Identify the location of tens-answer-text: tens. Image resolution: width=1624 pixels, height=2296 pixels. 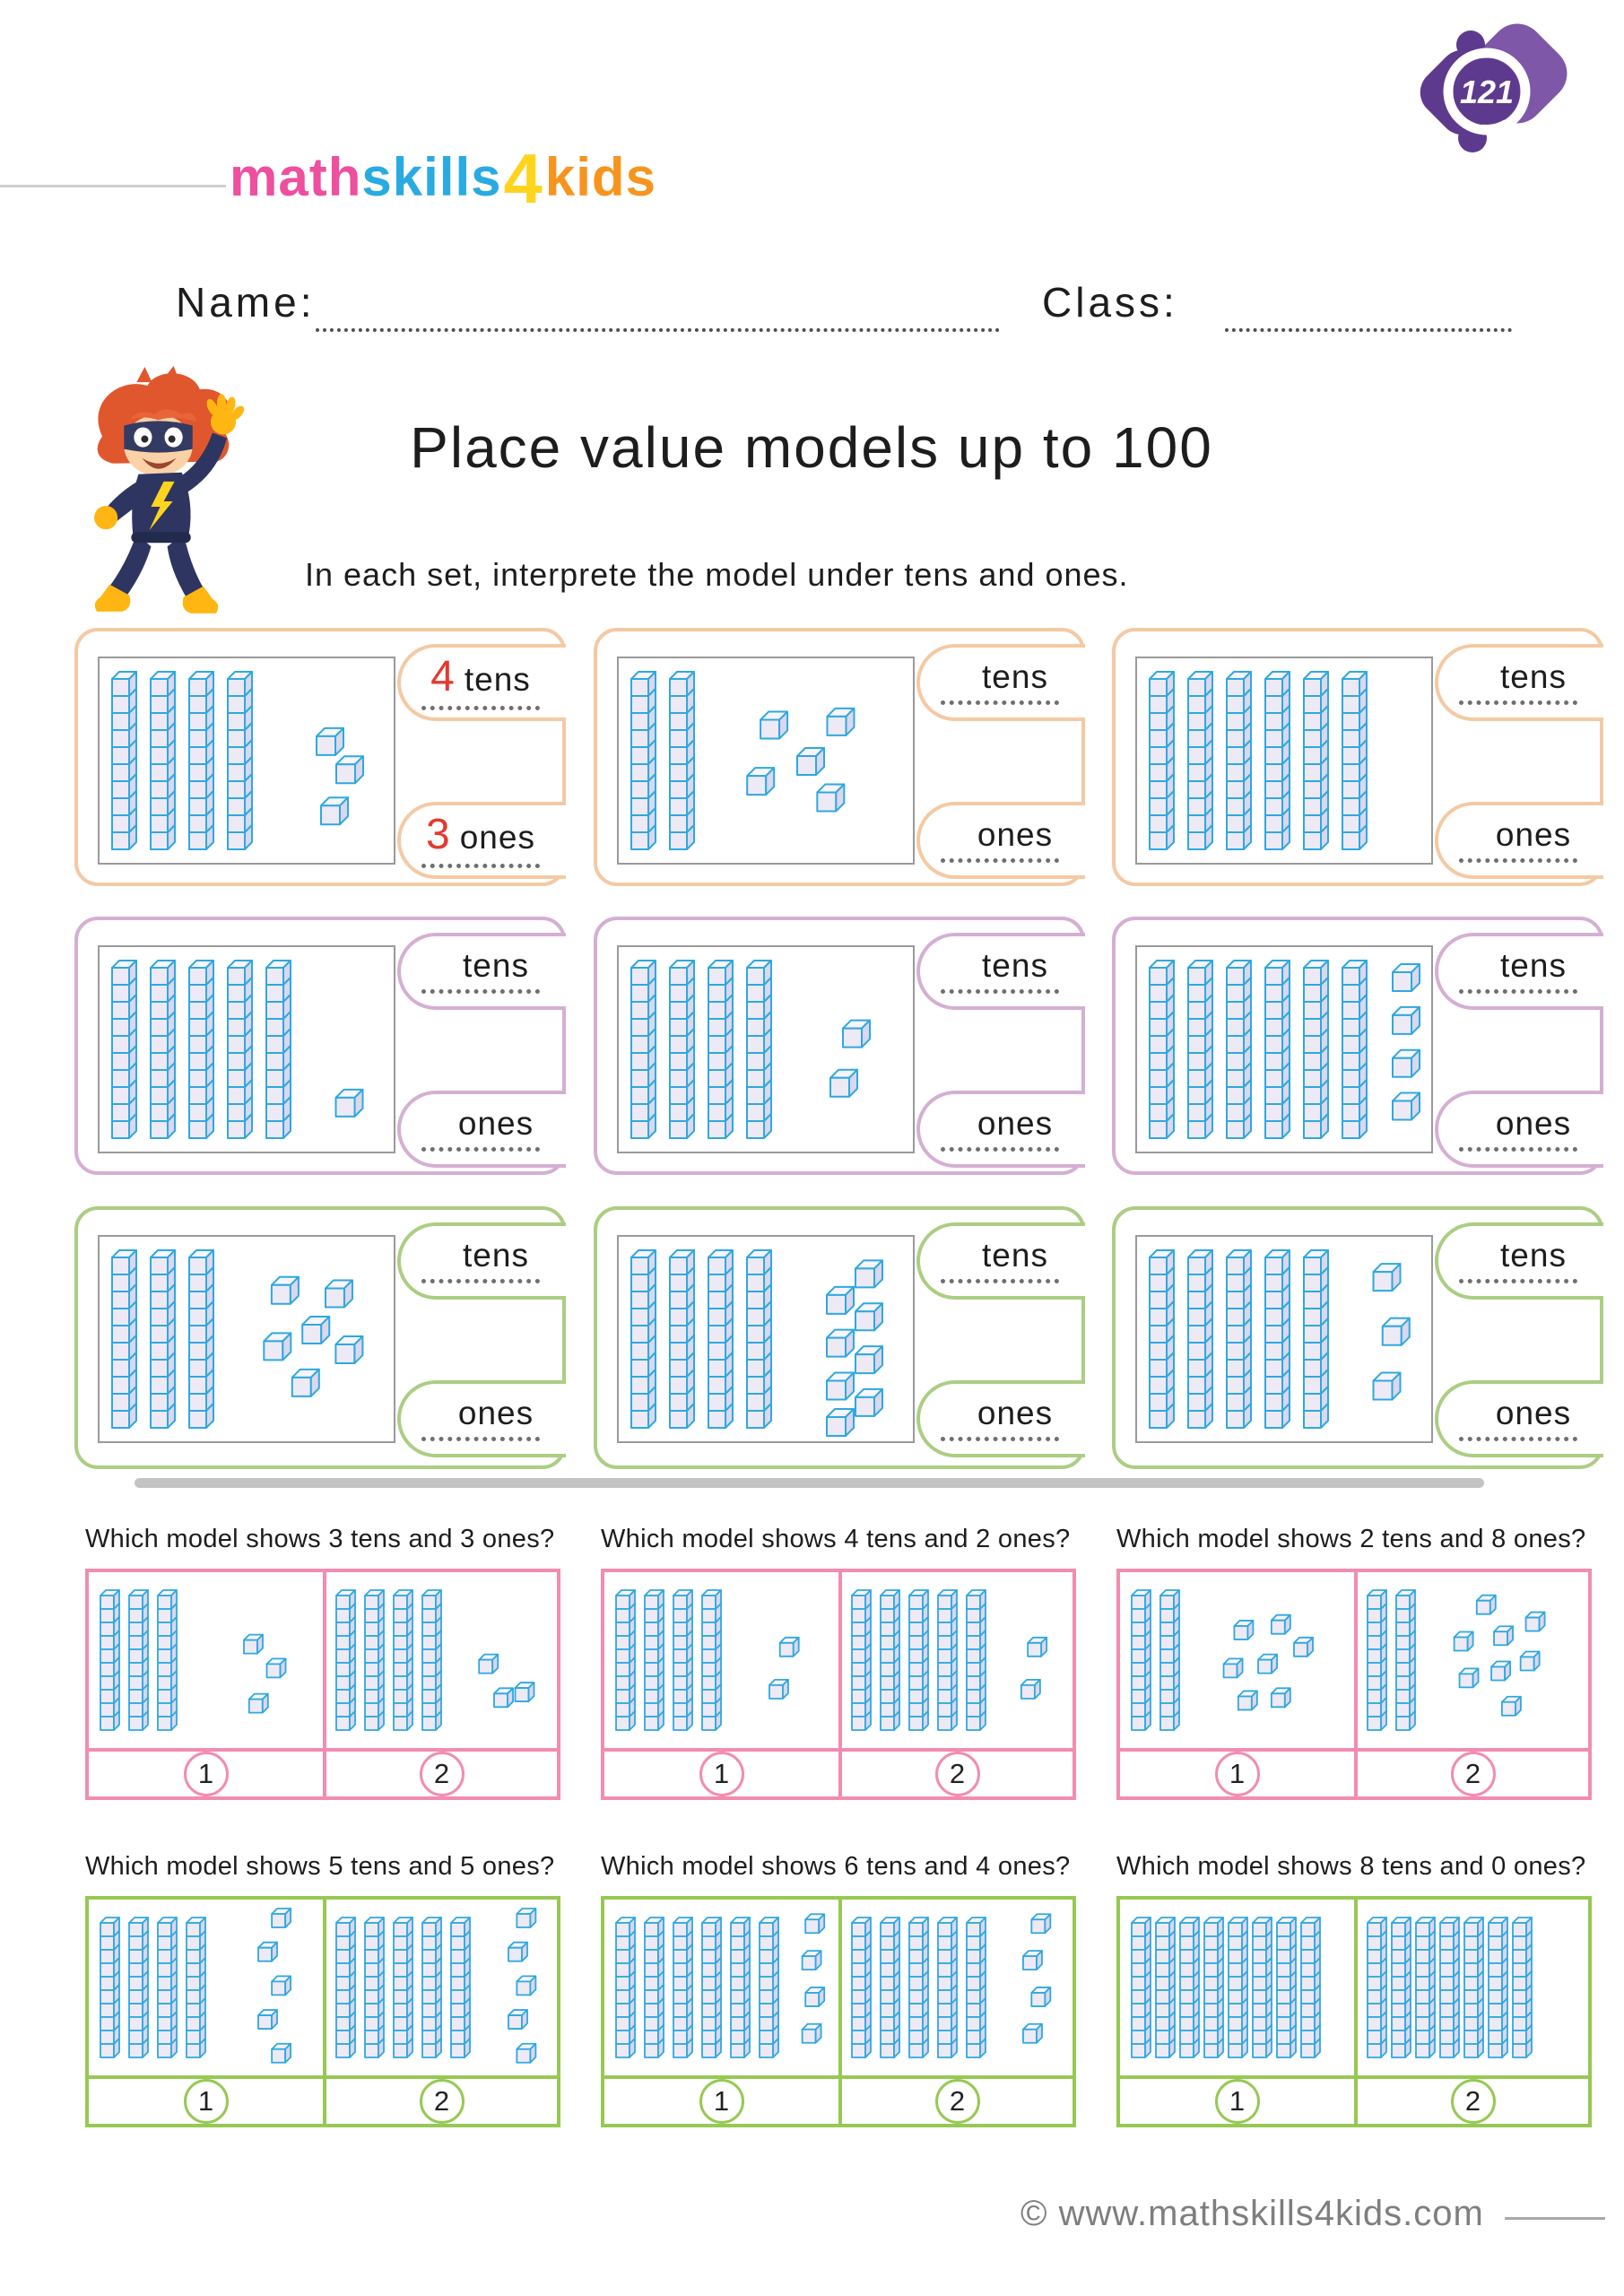
(480, 965).